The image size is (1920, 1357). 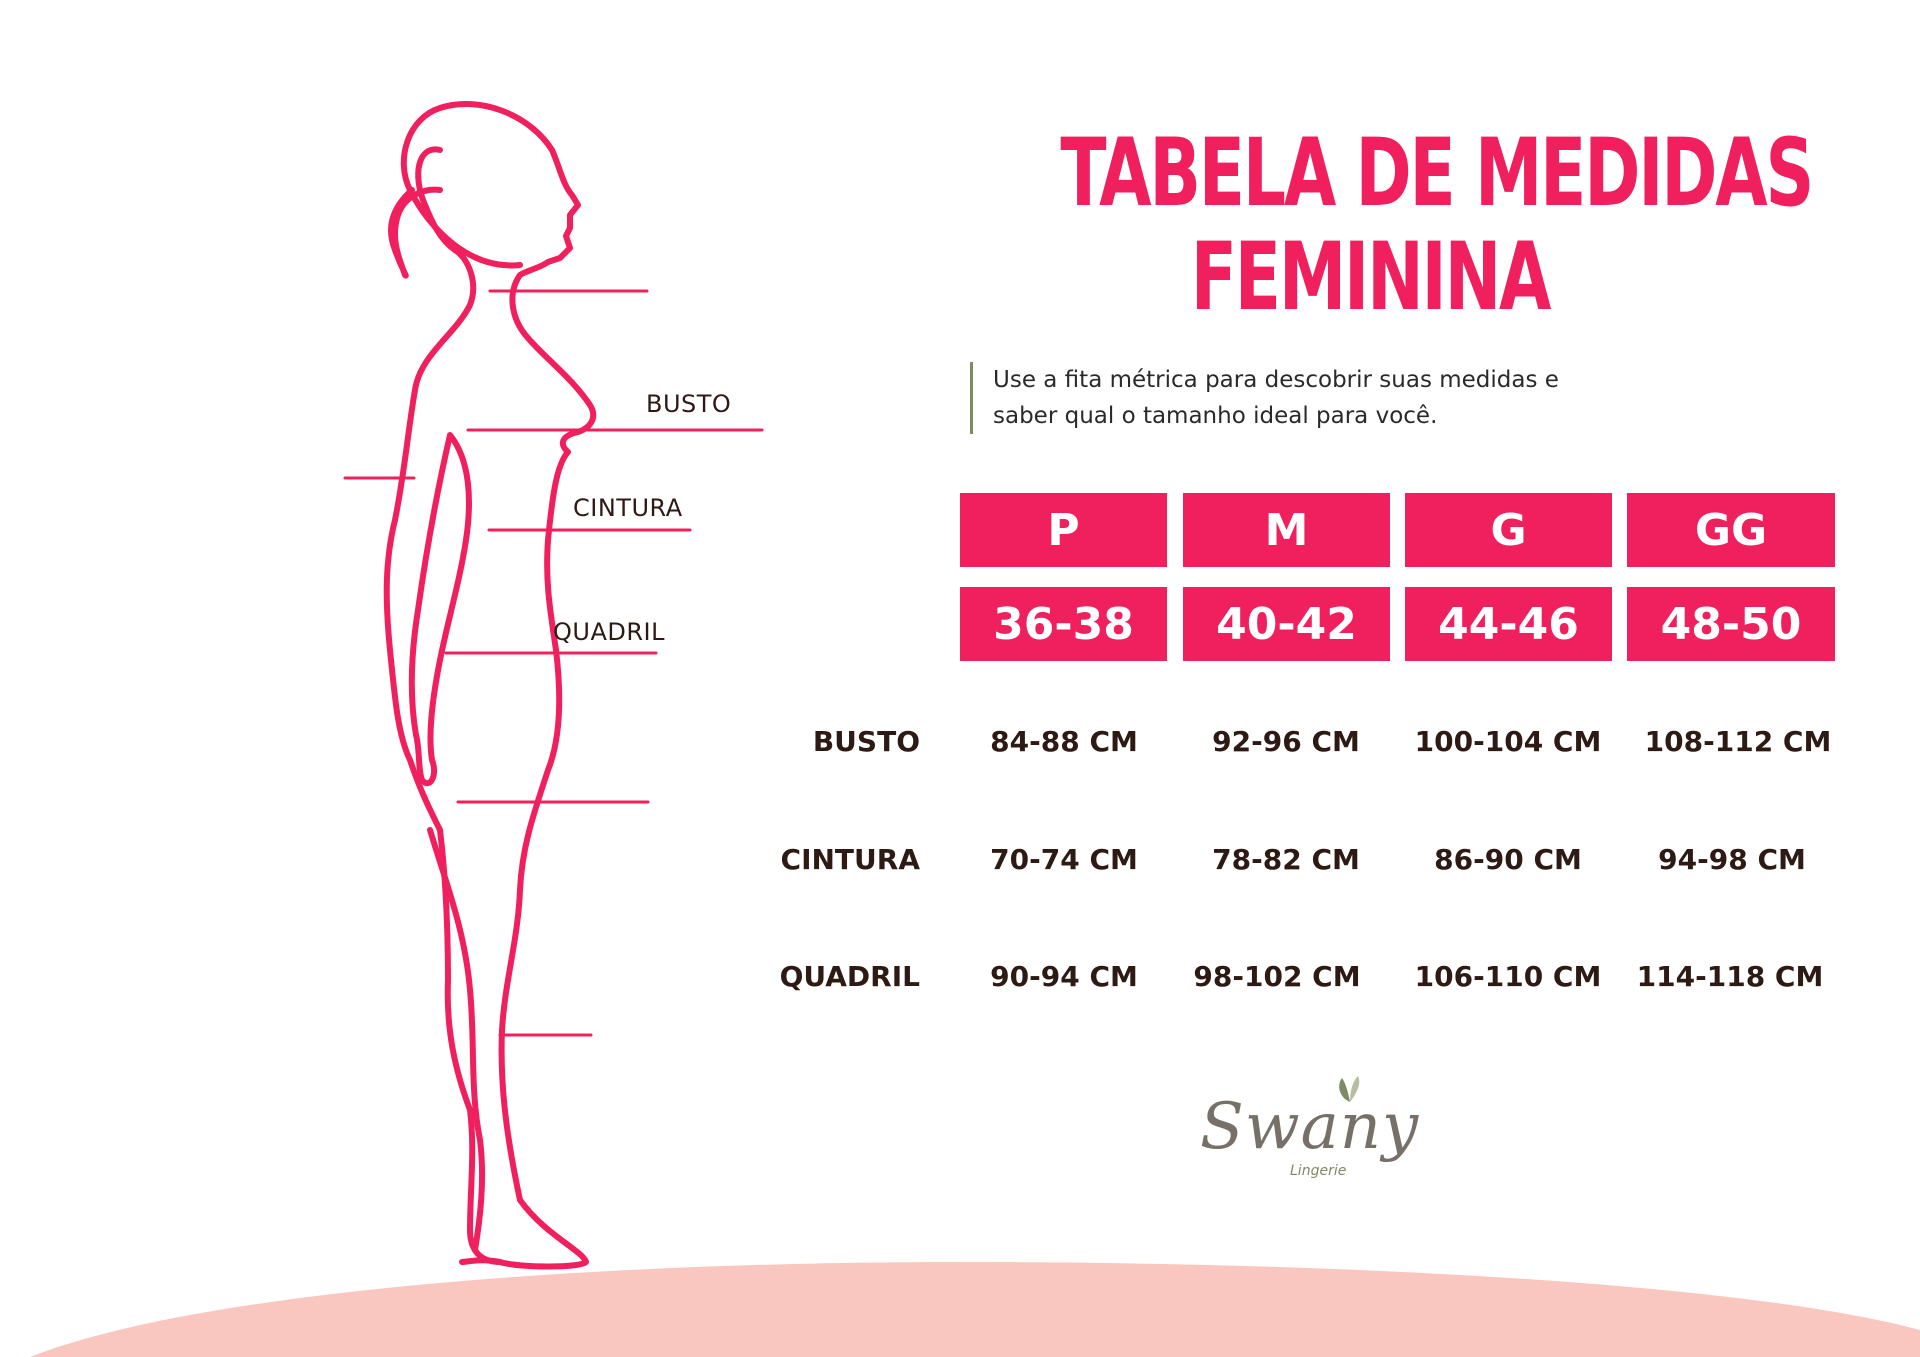 I want to click on figure-label-busto: BUSTO, so click(x=689, y=404).